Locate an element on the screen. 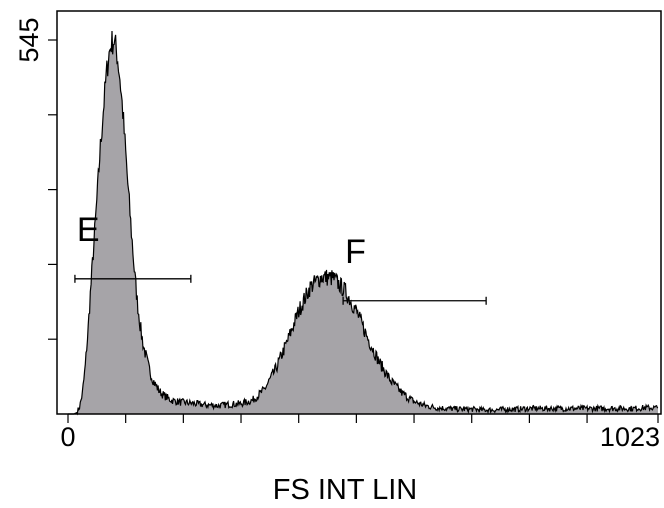  x-tick-label: 1023 is located at coordinates (630, 437).